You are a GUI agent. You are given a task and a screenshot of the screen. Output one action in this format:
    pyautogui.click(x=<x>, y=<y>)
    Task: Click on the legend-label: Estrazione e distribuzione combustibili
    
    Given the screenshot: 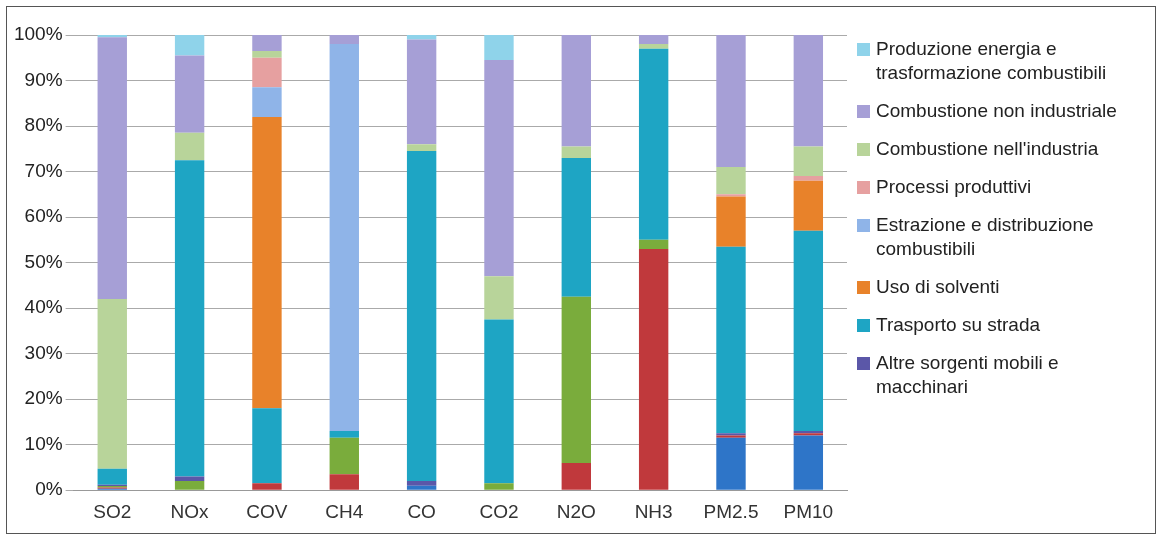 What is the action you would take?
    pyautogui.click(x=985, y=237)
    